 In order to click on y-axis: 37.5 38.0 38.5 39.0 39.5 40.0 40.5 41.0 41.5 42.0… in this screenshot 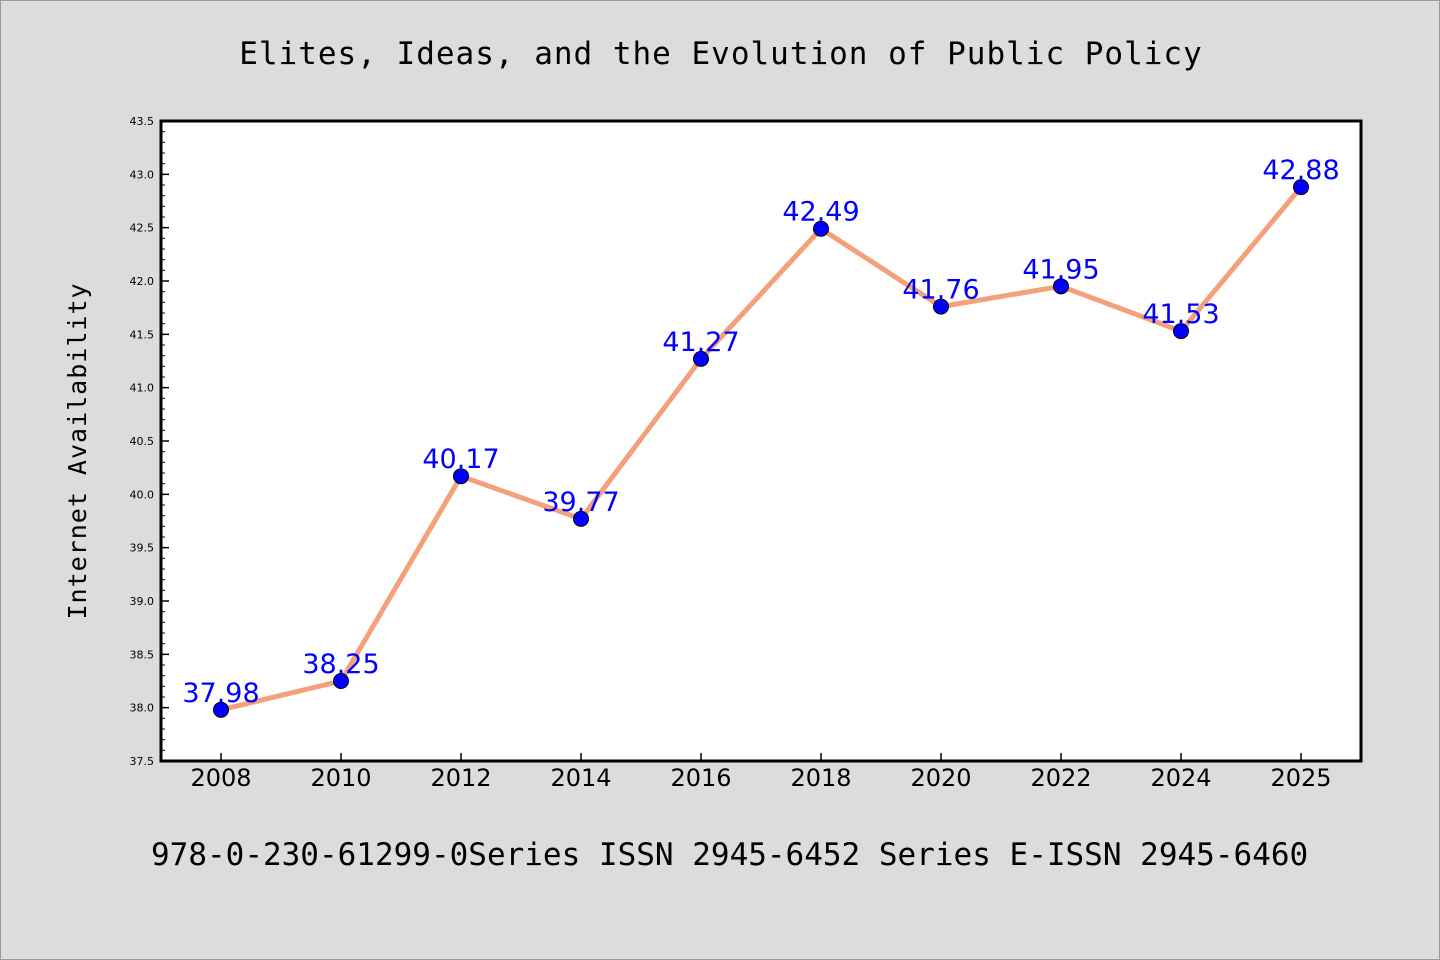, I will do `click(149, 441)`.